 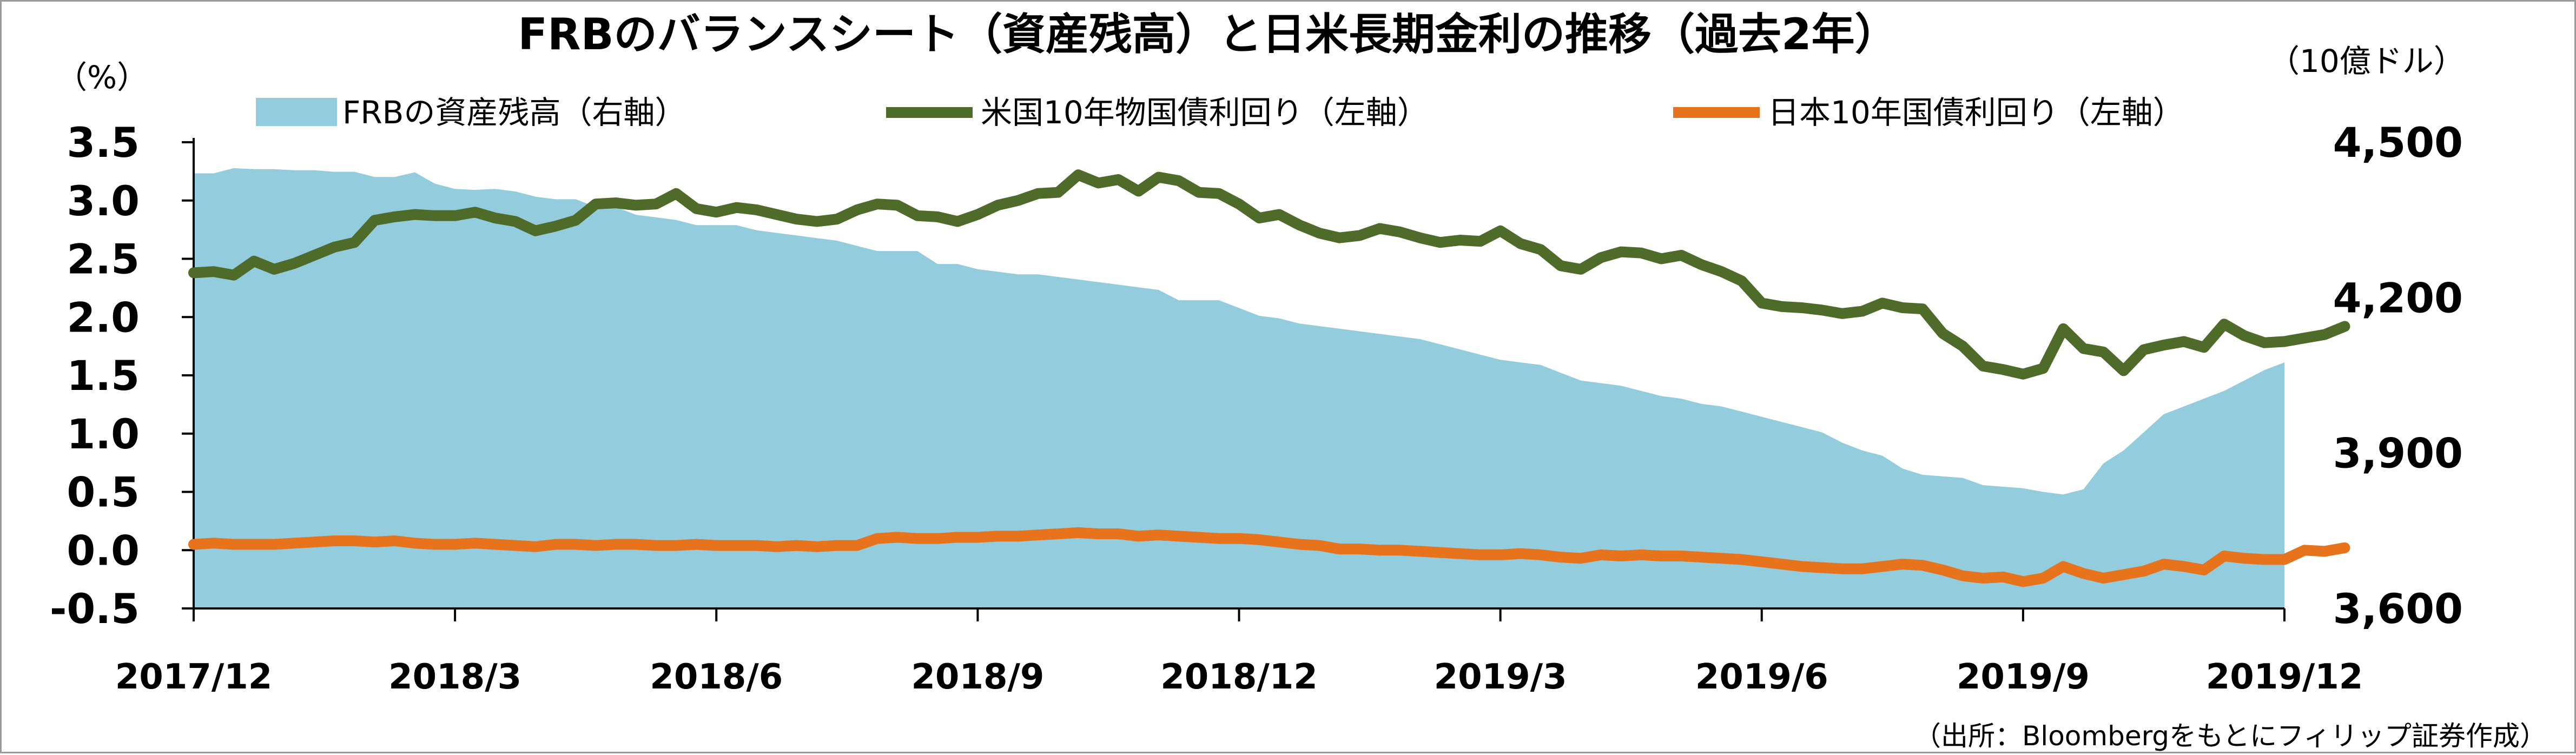 What do you see at coordinates (977, 677) in the screenshot?
I see `x-tick-label: 2018/9` at bounding box center [977, 677].